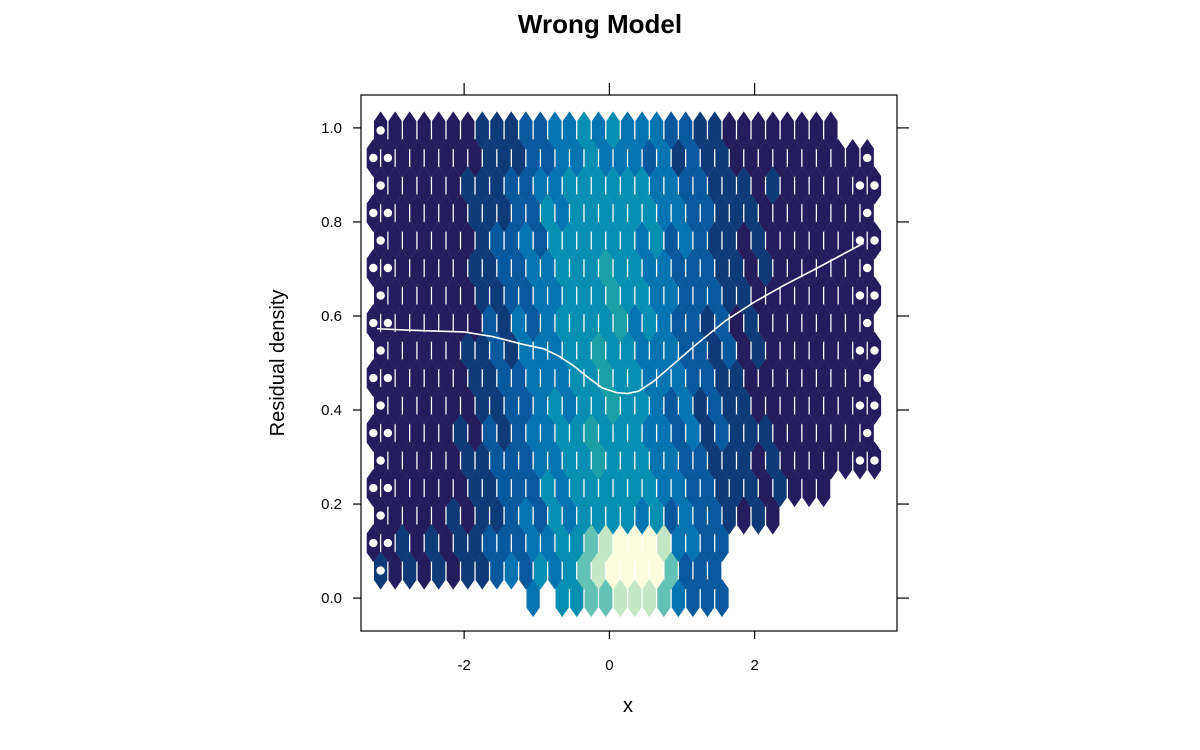 This screenshot has width=1200, height=750. Describe the element at coordinates (620, 318) in the screenshot. I see `smooth-line-layer` at that location.